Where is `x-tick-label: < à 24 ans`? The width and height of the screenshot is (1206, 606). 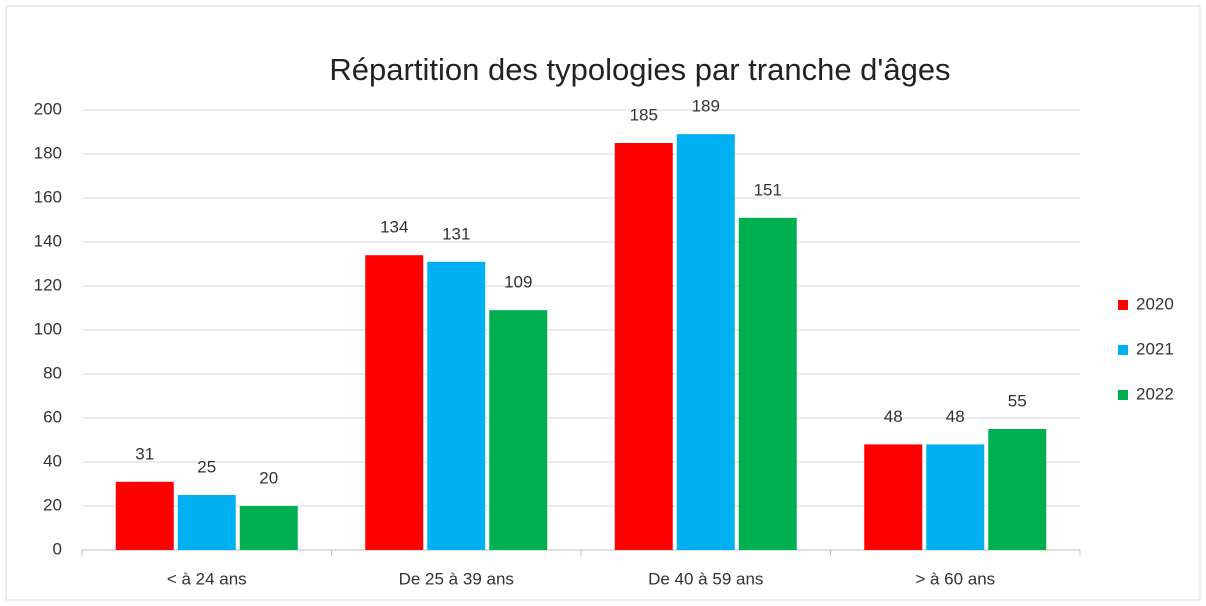
x-tick-label: < à 24 ans is located at coordinates (207, 578).